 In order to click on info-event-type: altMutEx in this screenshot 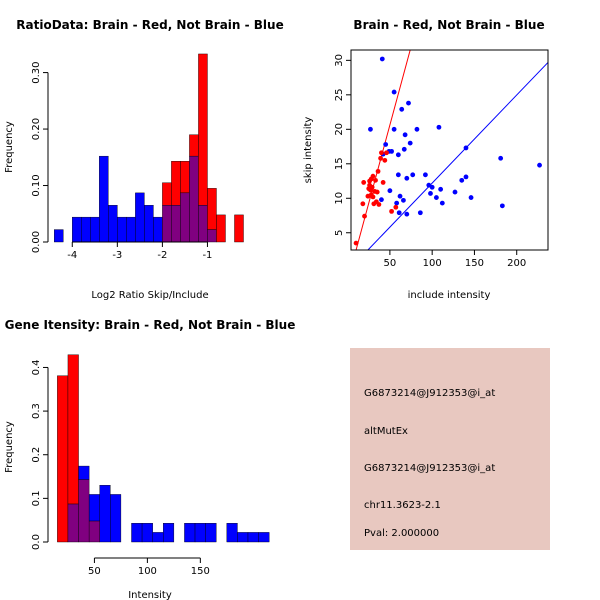, I will do `click(386, 431)`.